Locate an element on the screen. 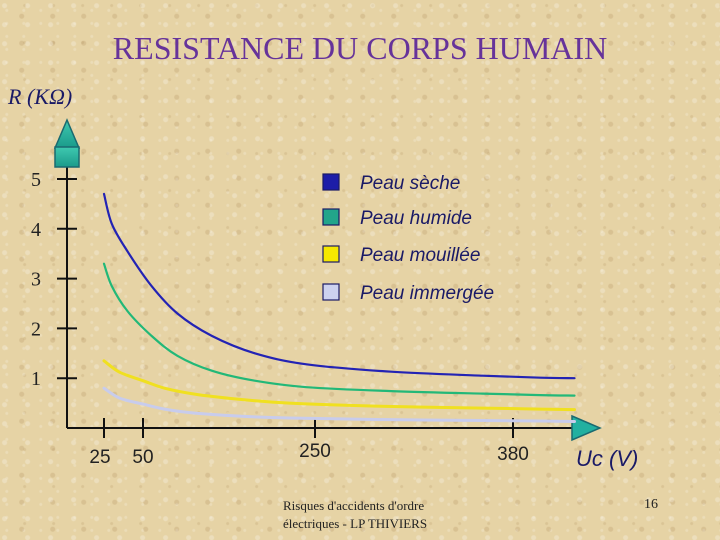 This screenshot has width=720, height=540. x-tick-label: 250 is located at coordinates (315, 451).